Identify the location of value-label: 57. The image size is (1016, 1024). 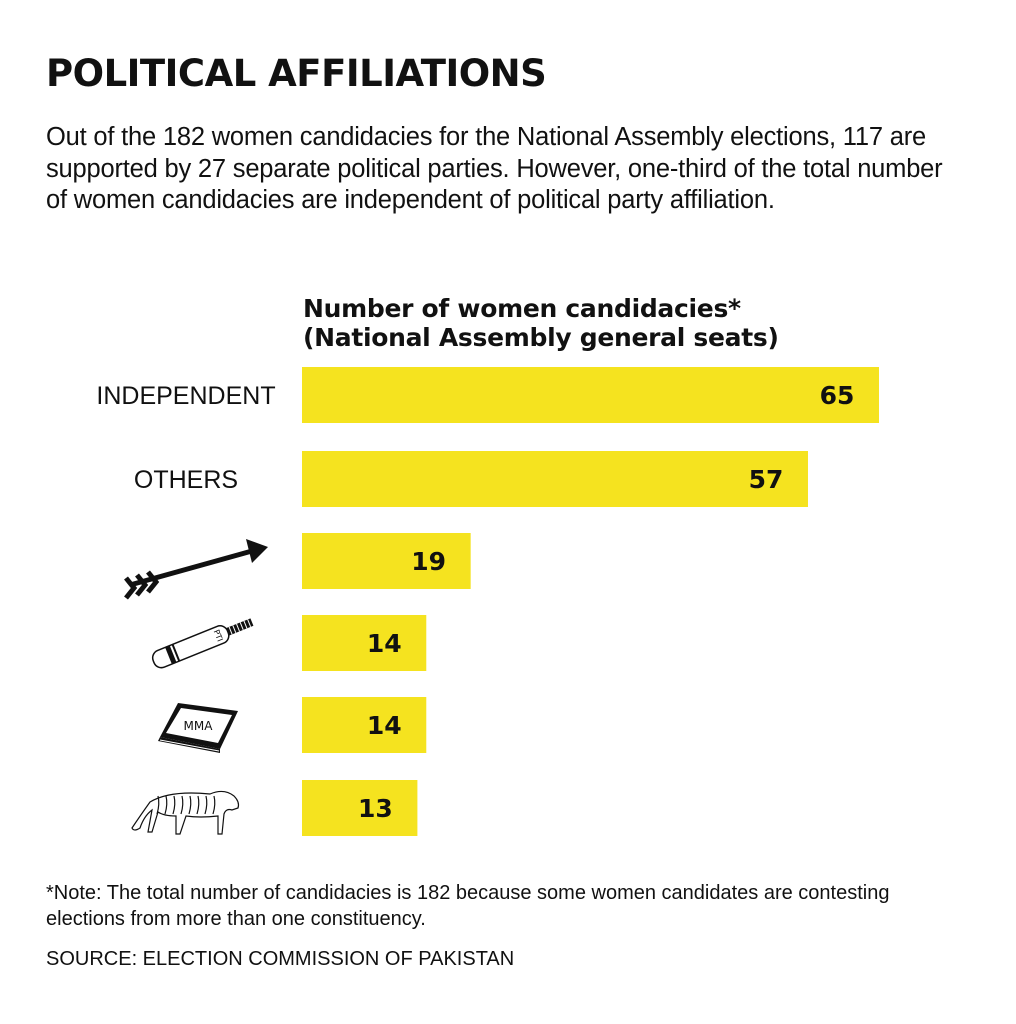
(766, 479).